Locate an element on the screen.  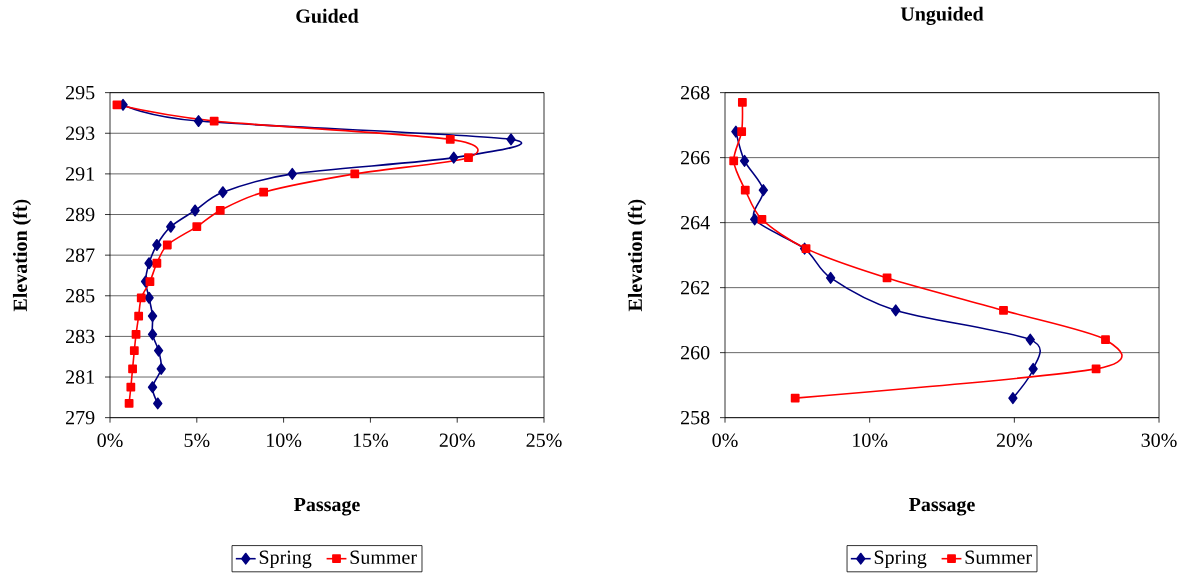
y-tick-label: 264 is located at coordinates (695, 223).